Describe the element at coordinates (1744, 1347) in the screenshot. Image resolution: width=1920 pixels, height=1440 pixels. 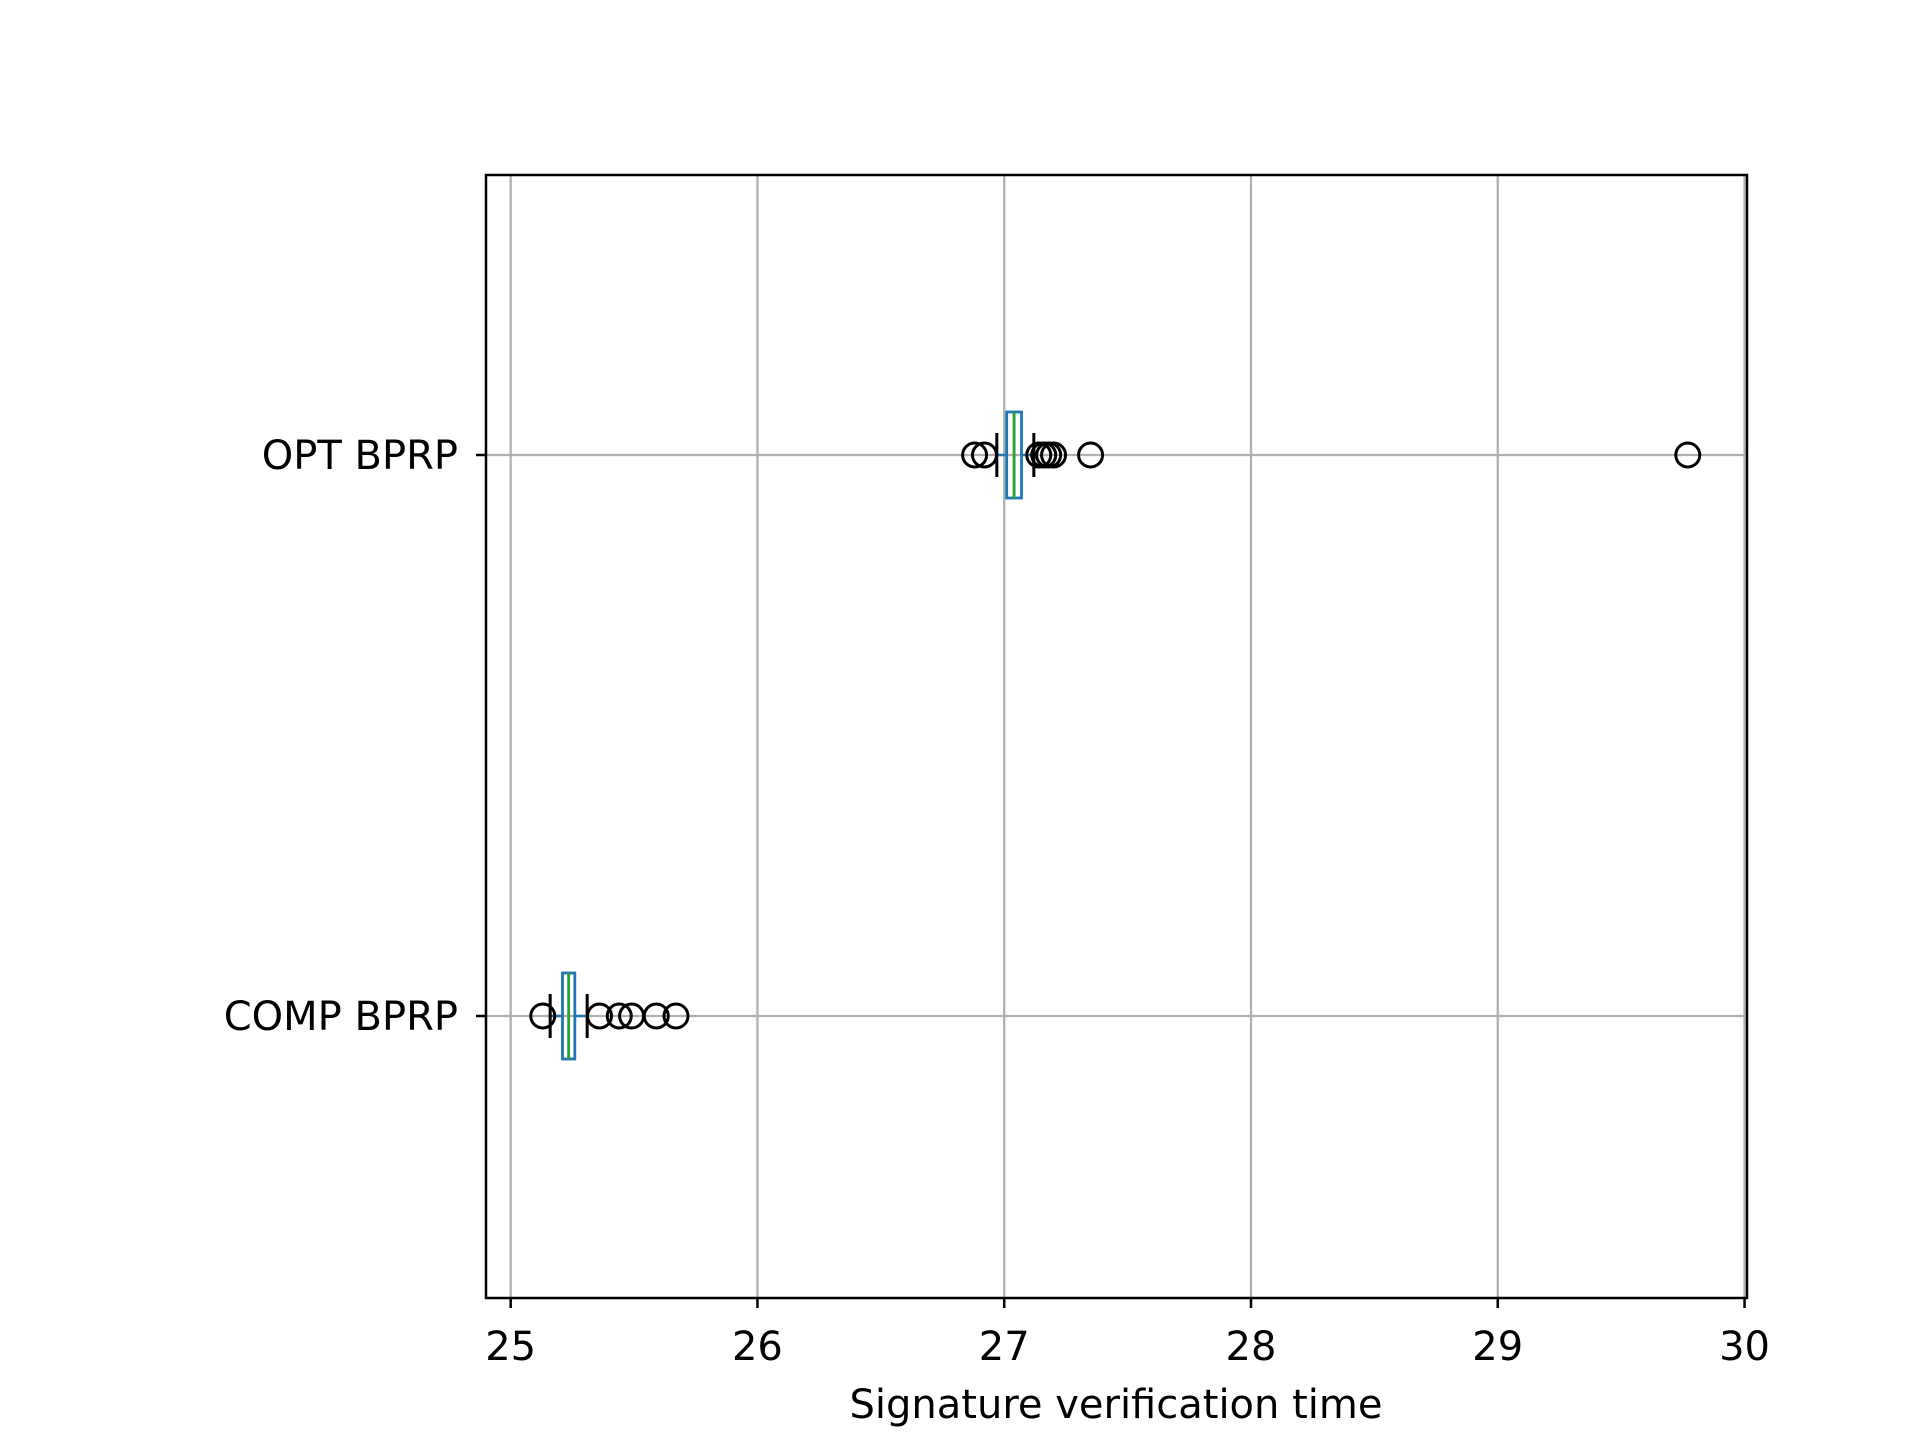
I see `x-tick-label: 30` at that location.